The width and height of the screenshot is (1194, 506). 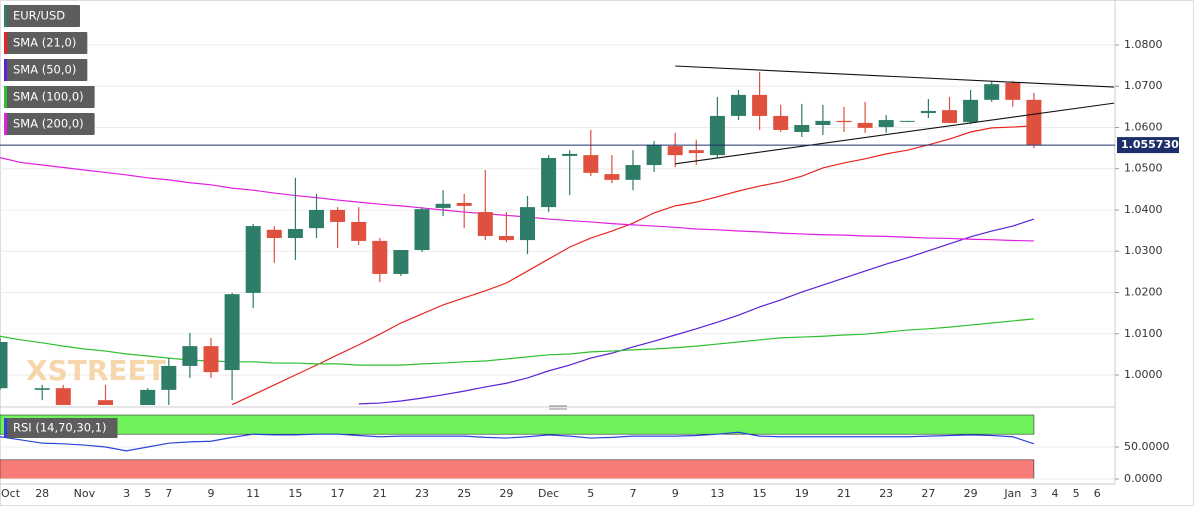 I want to click on x-tick-label: Dec, so click(x=548, y=493).